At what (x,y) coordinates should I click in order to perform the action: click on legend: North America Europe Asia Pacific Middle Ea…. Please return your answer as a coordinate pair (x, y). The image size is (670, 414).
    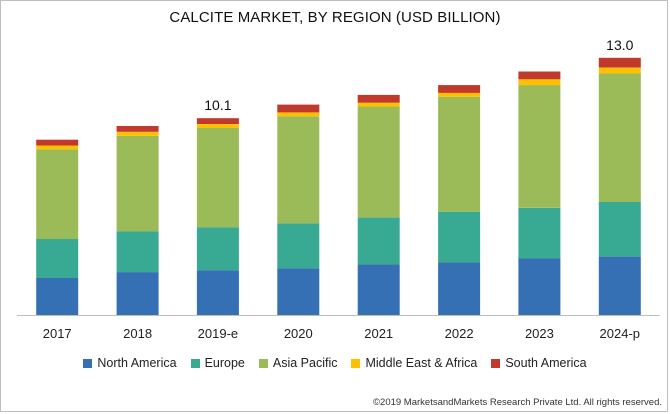
    Looking at the image, I should click on (335, 363).